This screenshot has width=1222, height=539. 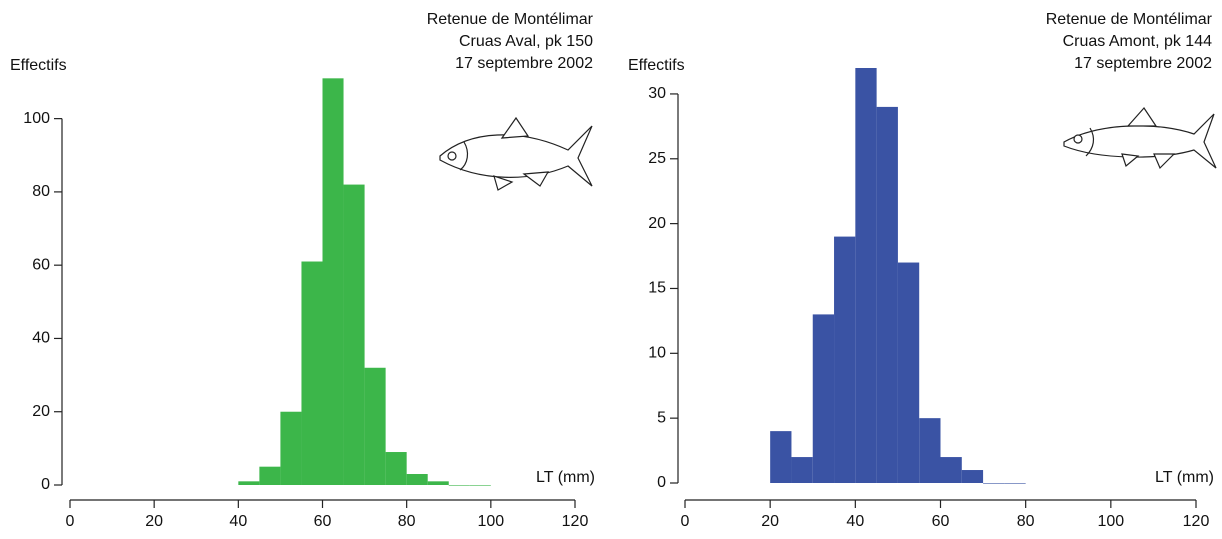 I want to click on chart-title: Cruas Amont, pk 144, so click(x=1138, y=41).